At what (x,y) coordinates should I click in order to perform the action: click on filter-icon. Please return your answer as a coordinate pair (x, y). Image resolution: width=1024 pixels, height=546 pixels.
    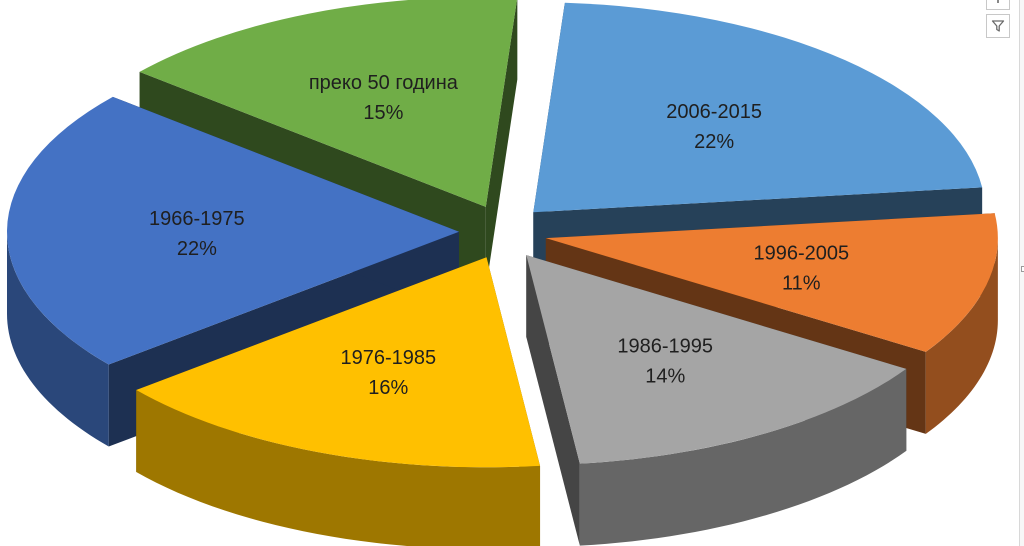
    Looking at the image, I should click on (998, 26).